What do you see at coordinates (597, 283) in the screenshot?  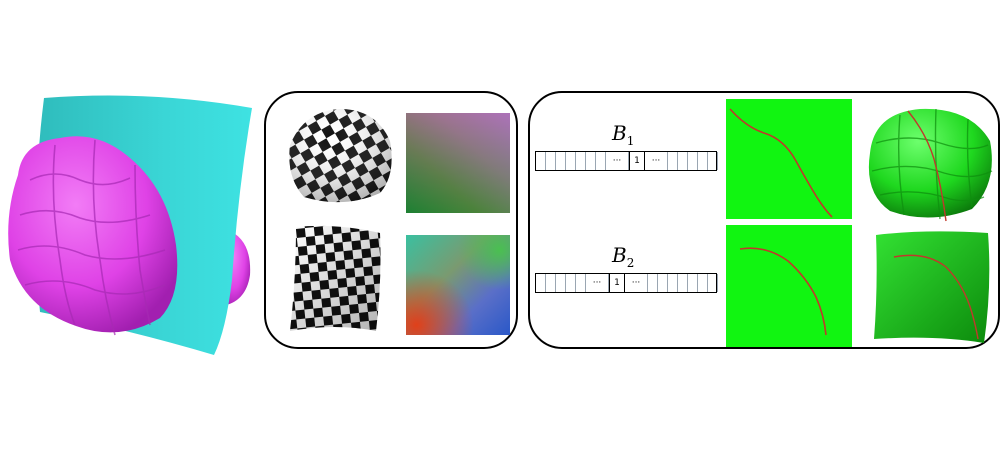 I see `row2-ellipsis-left: ···` at bounding box center [597, 283].